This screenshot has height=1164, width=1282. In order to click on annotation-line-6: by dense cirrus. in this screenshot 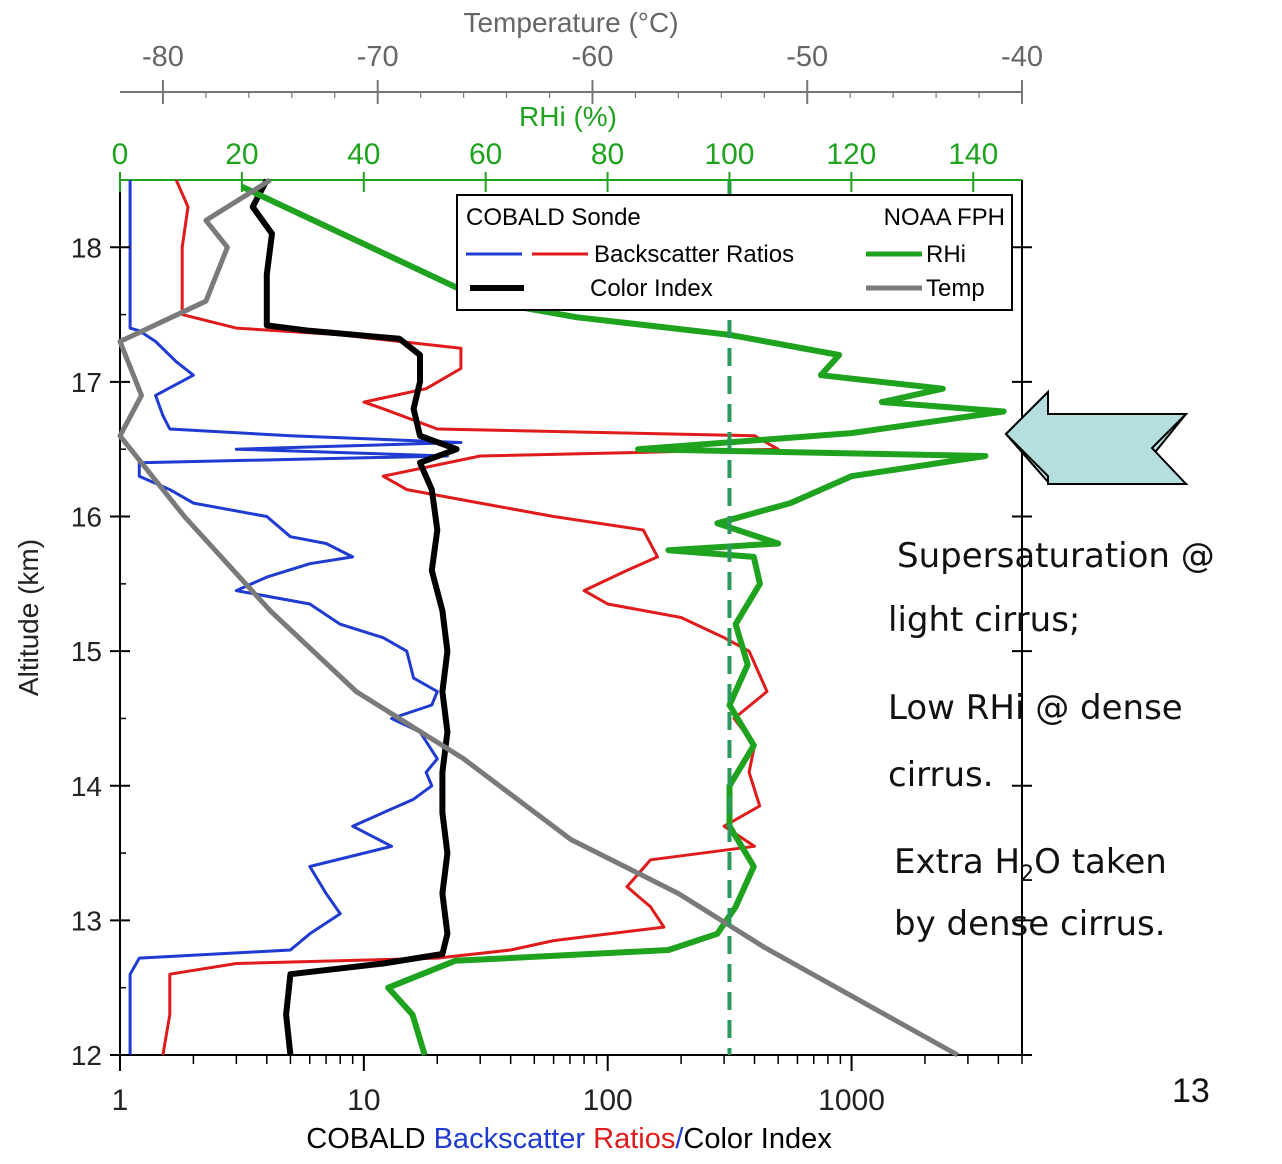, I will do `click(1030, 924)`.